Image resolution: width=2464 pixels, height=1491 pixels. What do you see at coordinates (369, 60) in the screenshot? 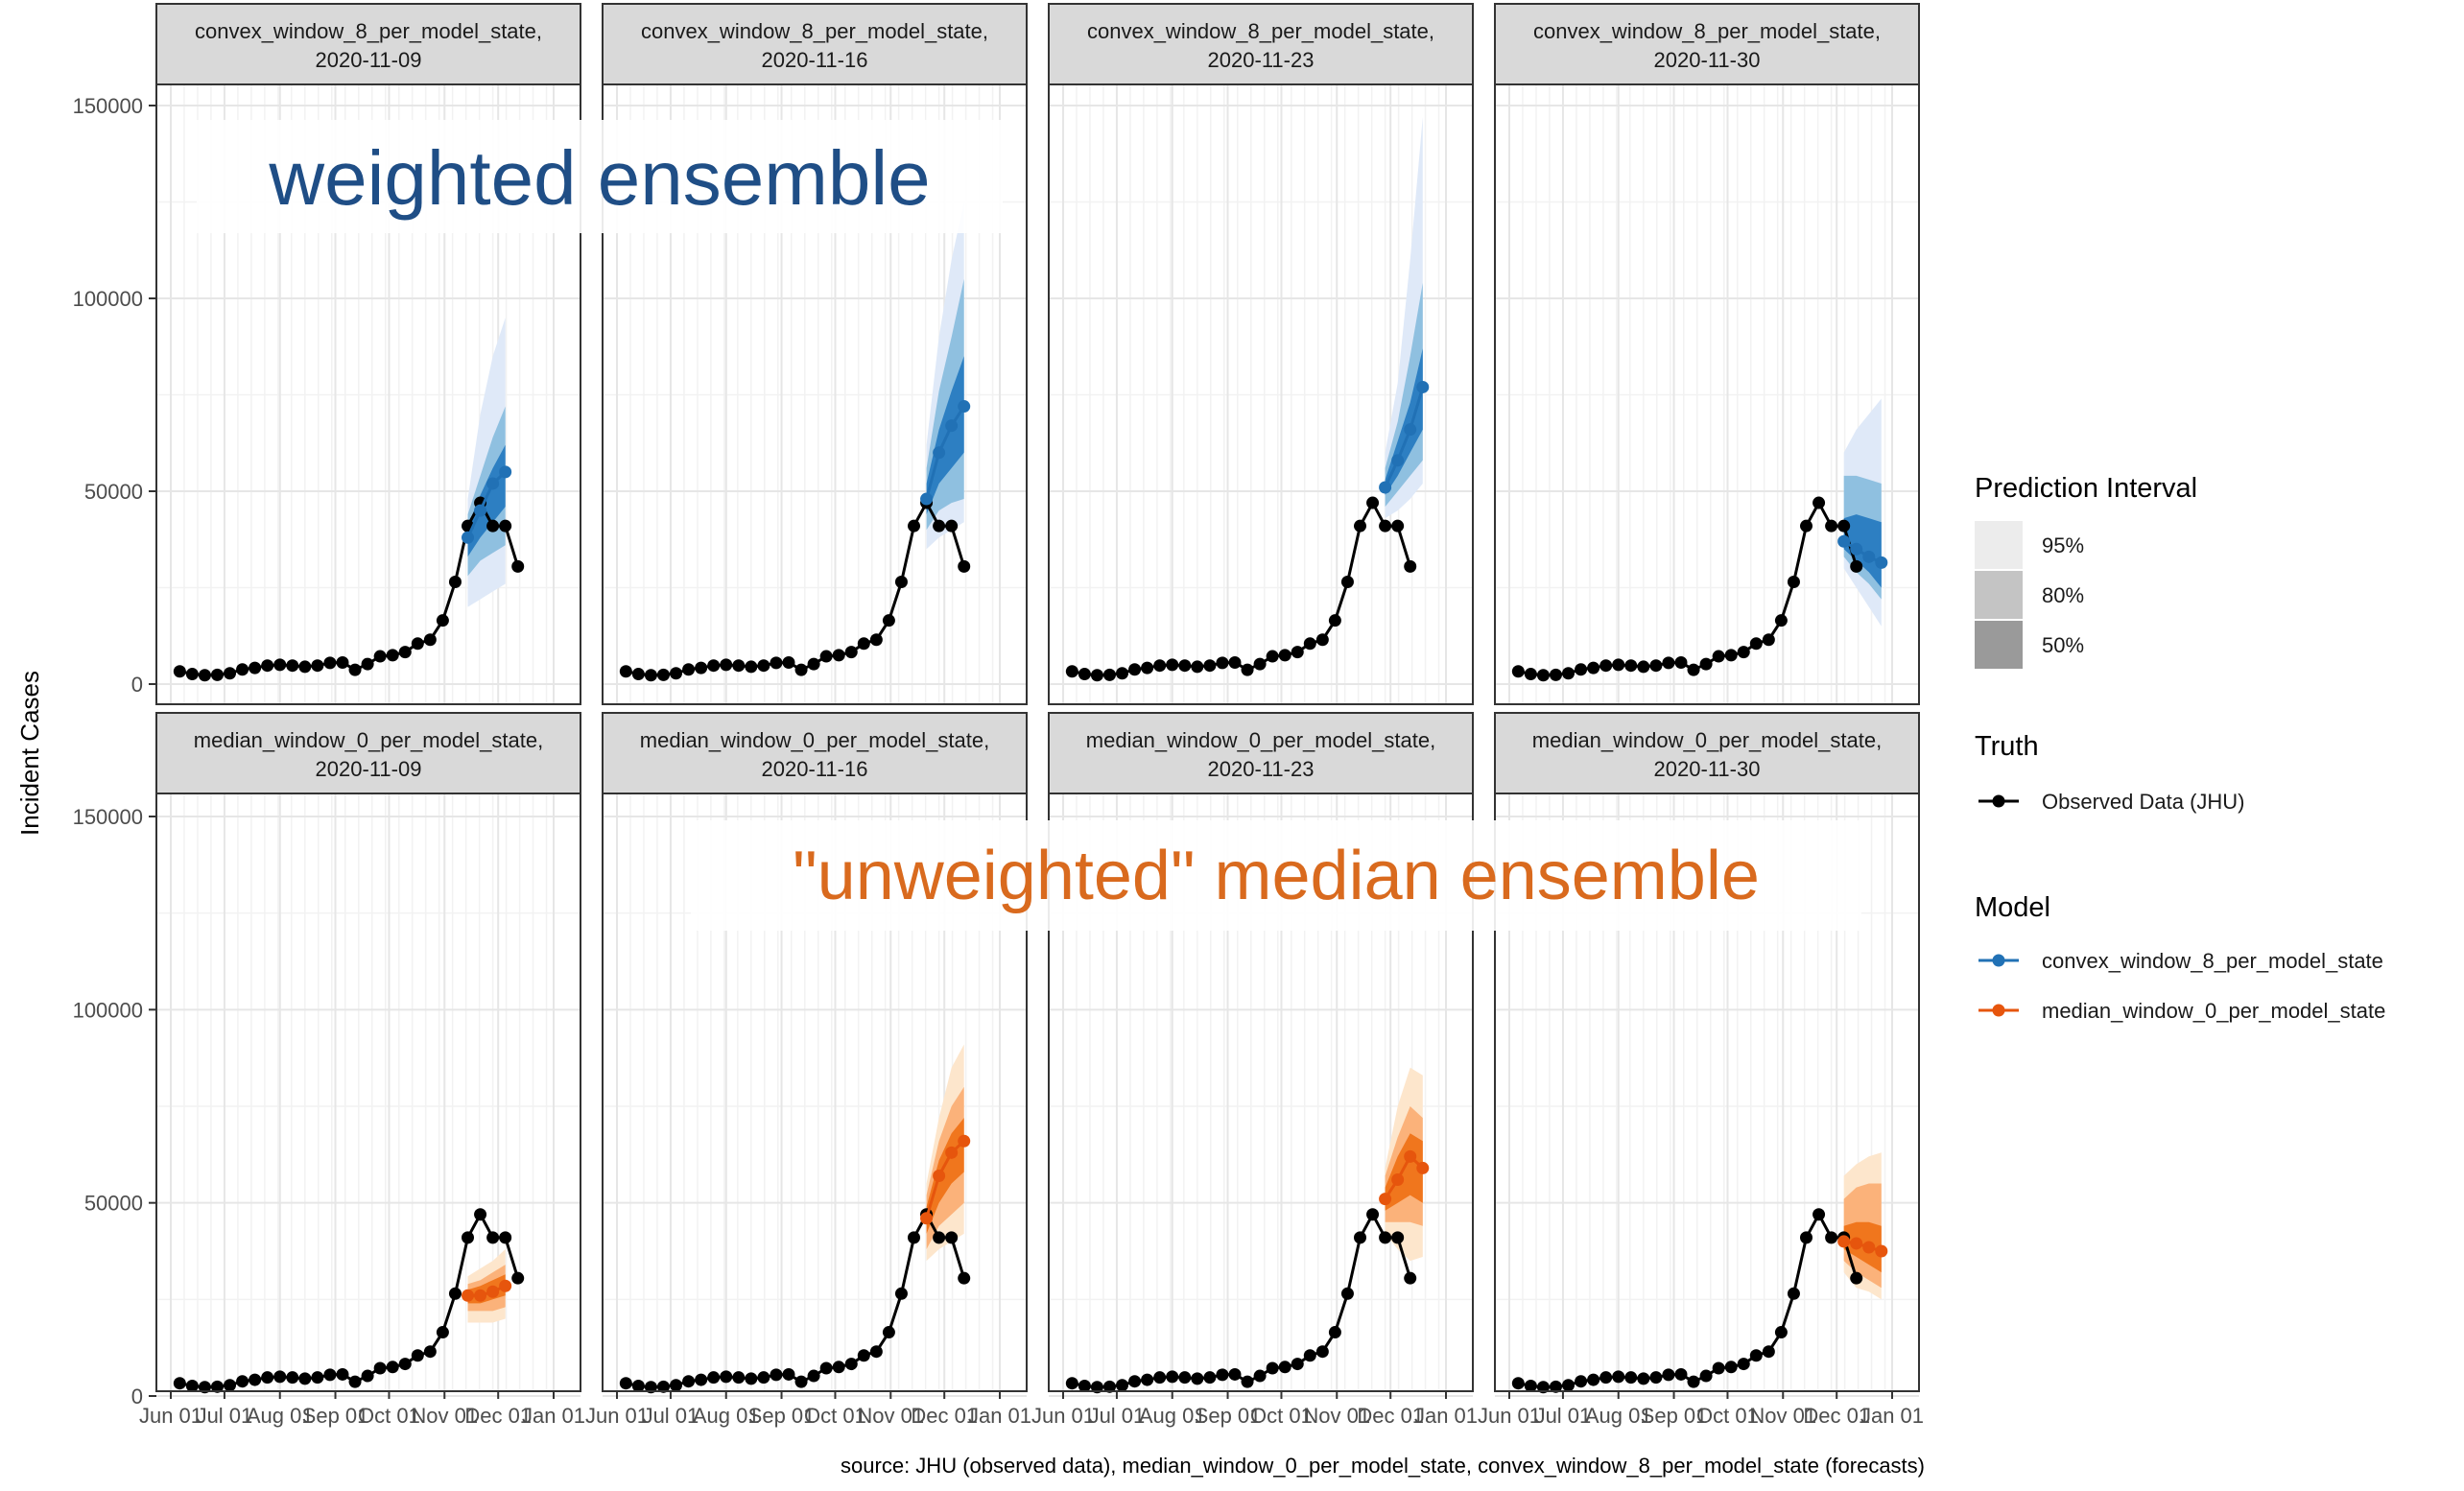
I see `facet-strip-date: 2020-11-09` at bounding box center [369, 60].